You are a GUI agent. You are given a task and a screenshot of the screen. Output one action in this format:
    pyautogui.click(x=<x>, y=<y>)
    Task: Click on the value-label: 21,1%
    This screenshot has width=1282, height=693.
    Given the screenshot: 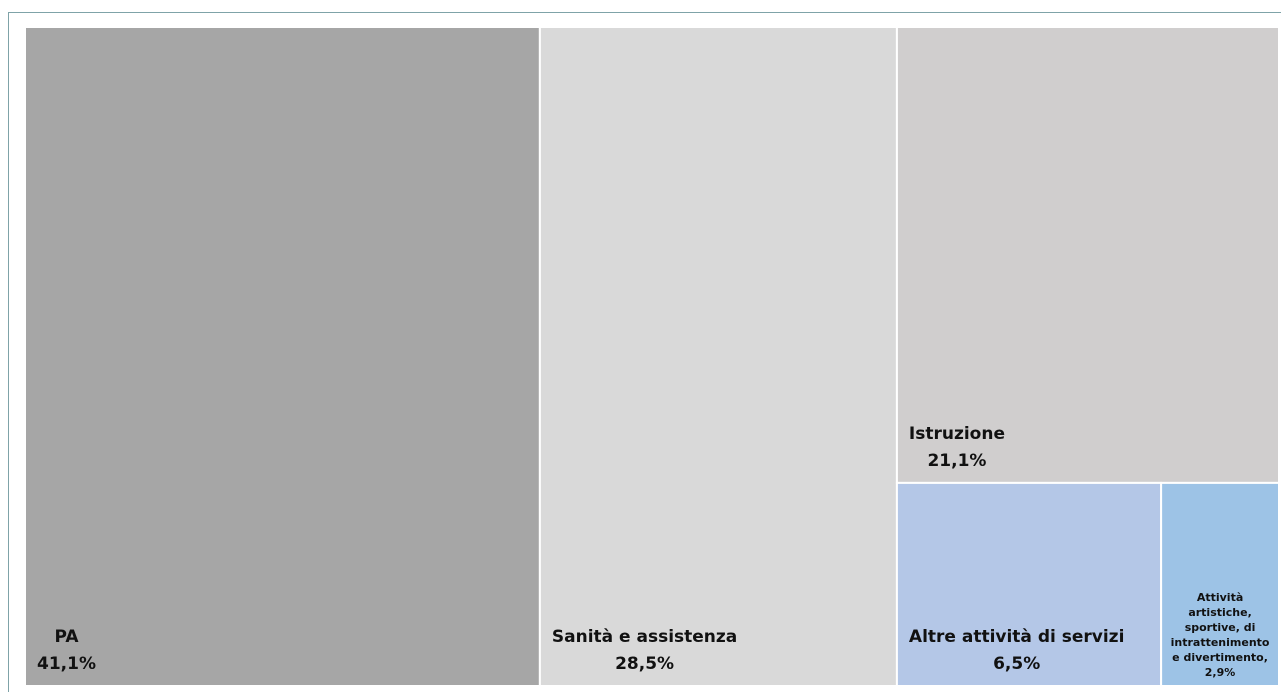 What is the action you would take?
    pyautogui.click(x=957, y=460)
    